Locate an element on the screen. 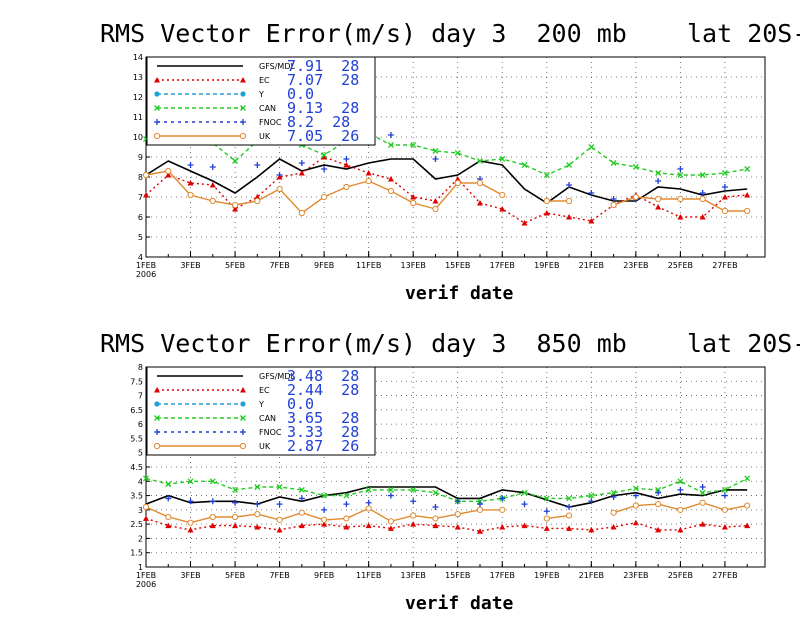 The height and width of the screenshot is (622, 800). legend-stats: 2.87 26 is located at coordinates (323, 446).